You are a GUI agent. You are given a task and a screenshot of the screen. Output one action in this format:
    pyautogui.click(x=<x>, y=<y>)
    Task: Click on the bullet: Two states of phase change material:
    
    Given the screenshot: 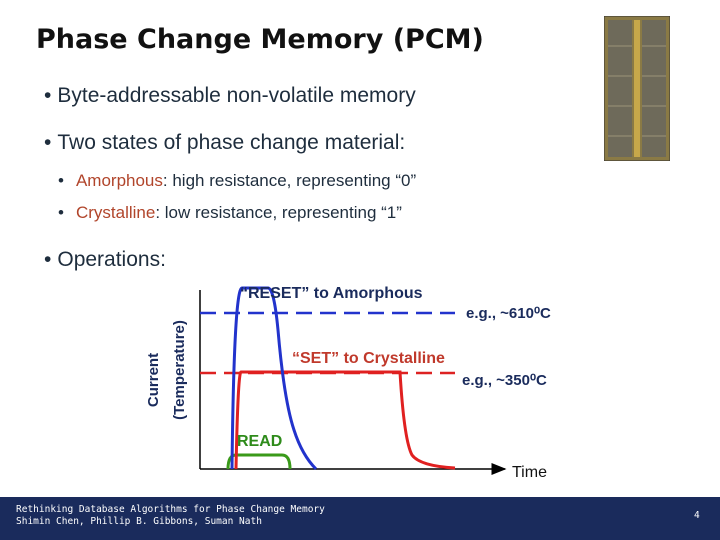 What is the action you would take?
    pyautogui.click(x=224, y=143)
    